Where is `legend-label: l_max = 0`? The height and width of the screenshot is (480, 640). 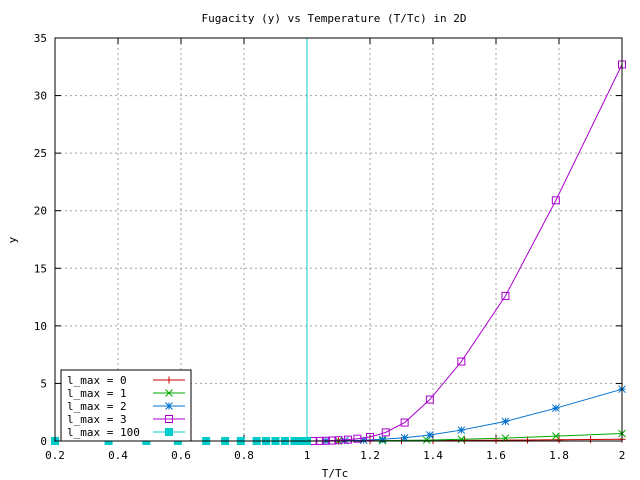 legend-label: l_max = 0 is located at coordinates (97, 380).